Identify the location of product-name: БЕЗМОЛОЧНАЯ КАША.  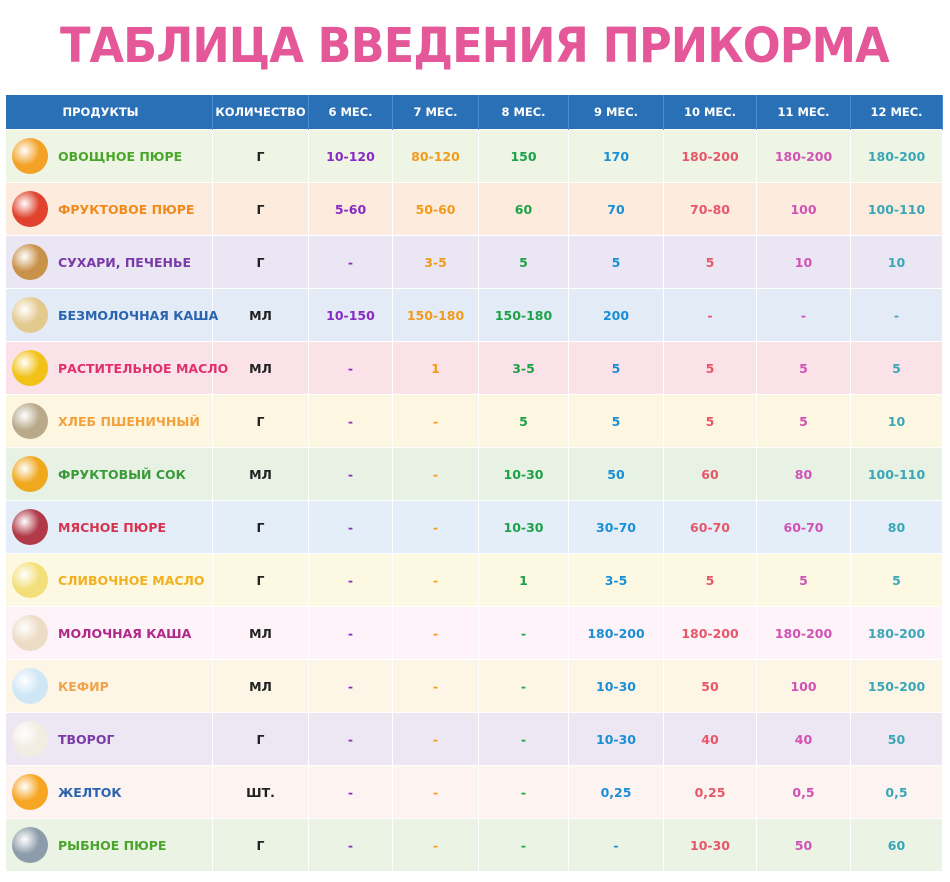
(138, 315).